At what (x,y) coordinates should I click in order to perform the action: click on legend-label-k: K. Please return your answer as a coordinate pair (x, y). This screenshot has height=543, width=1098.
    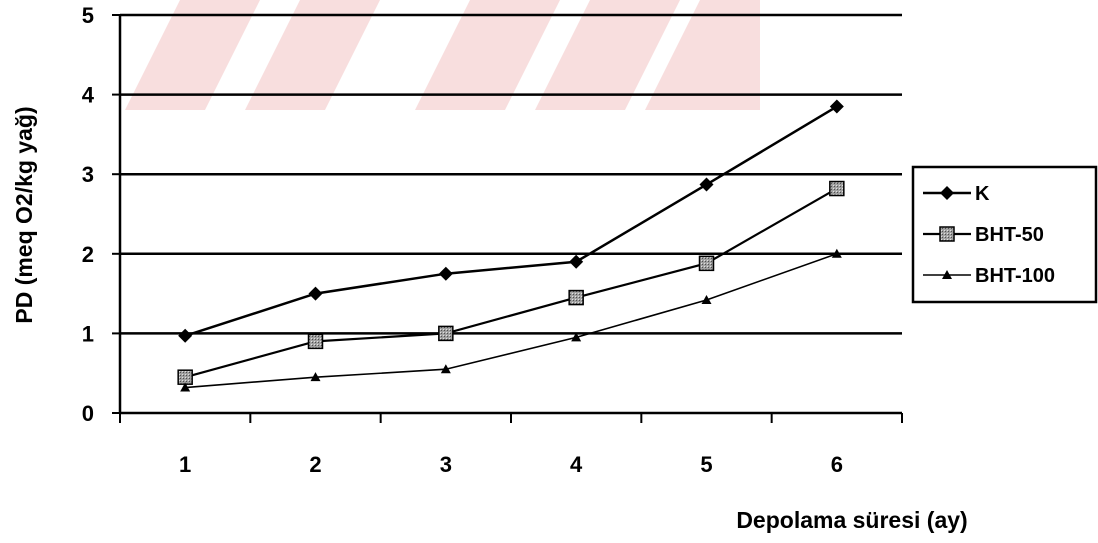
    Looking at the image, I should click on (982, 194).